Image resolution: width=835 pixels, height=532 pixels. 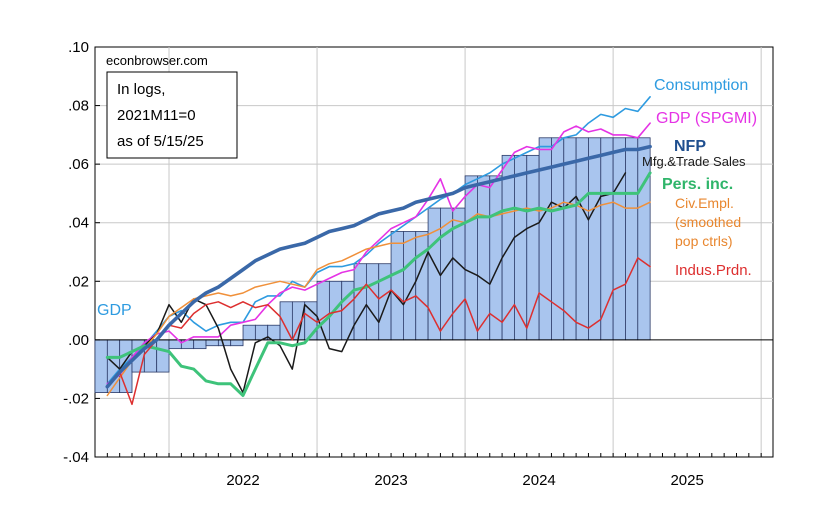 I want to click on x-tick-label: 2022, so click(x=242, y=480).